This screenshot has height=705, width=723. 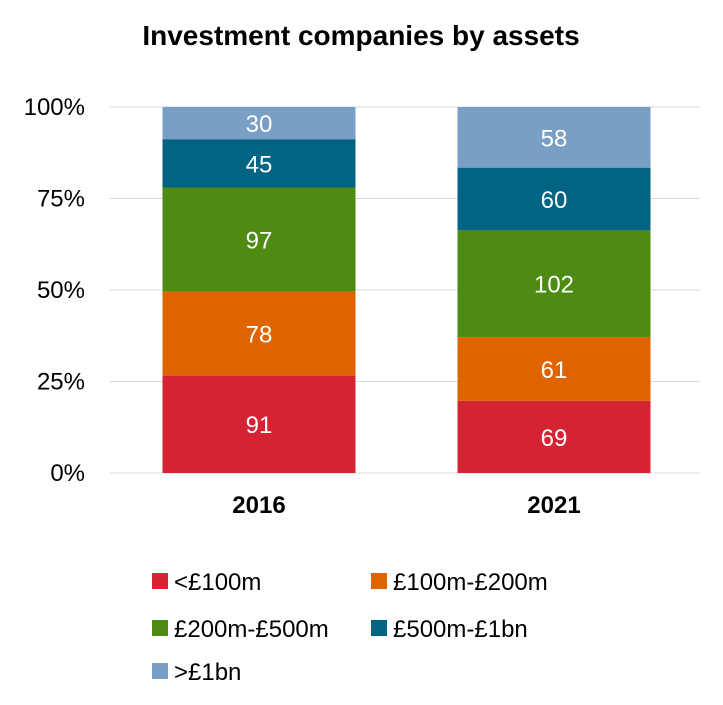 I want to click on data-label: 69, so click(x=554, y=438).